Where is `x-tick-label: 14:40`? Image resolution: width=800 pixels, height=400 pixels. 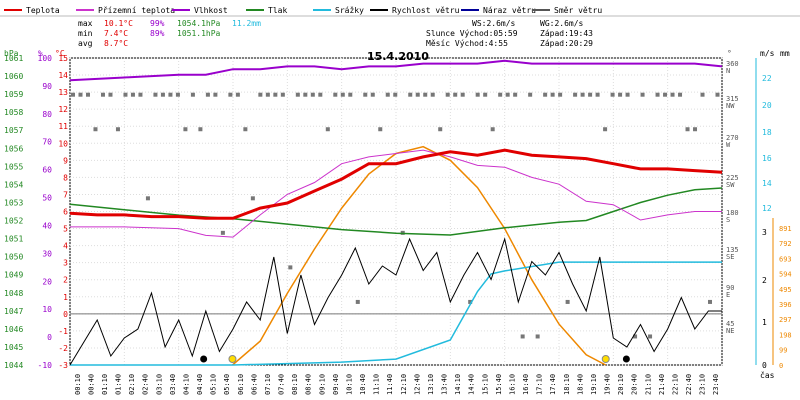
x-tick-label: 14:40 is located at coordinates (472, 384).